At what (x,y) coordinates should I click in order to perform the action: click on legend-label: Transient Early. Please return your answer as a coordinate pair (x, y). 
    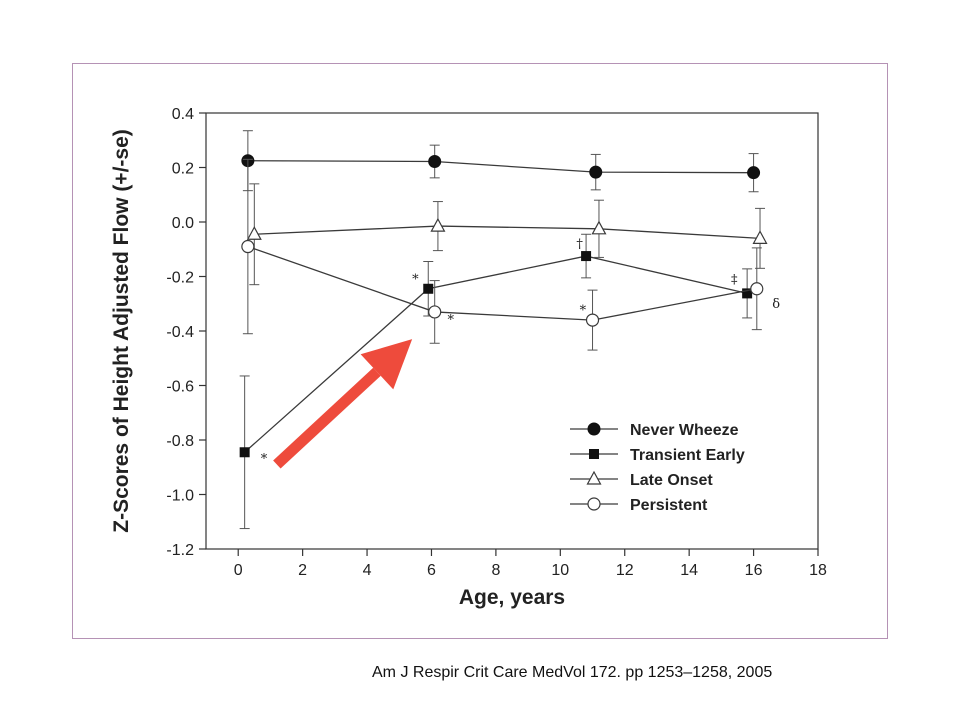
    Looking at the image, I should click on (687, 455).